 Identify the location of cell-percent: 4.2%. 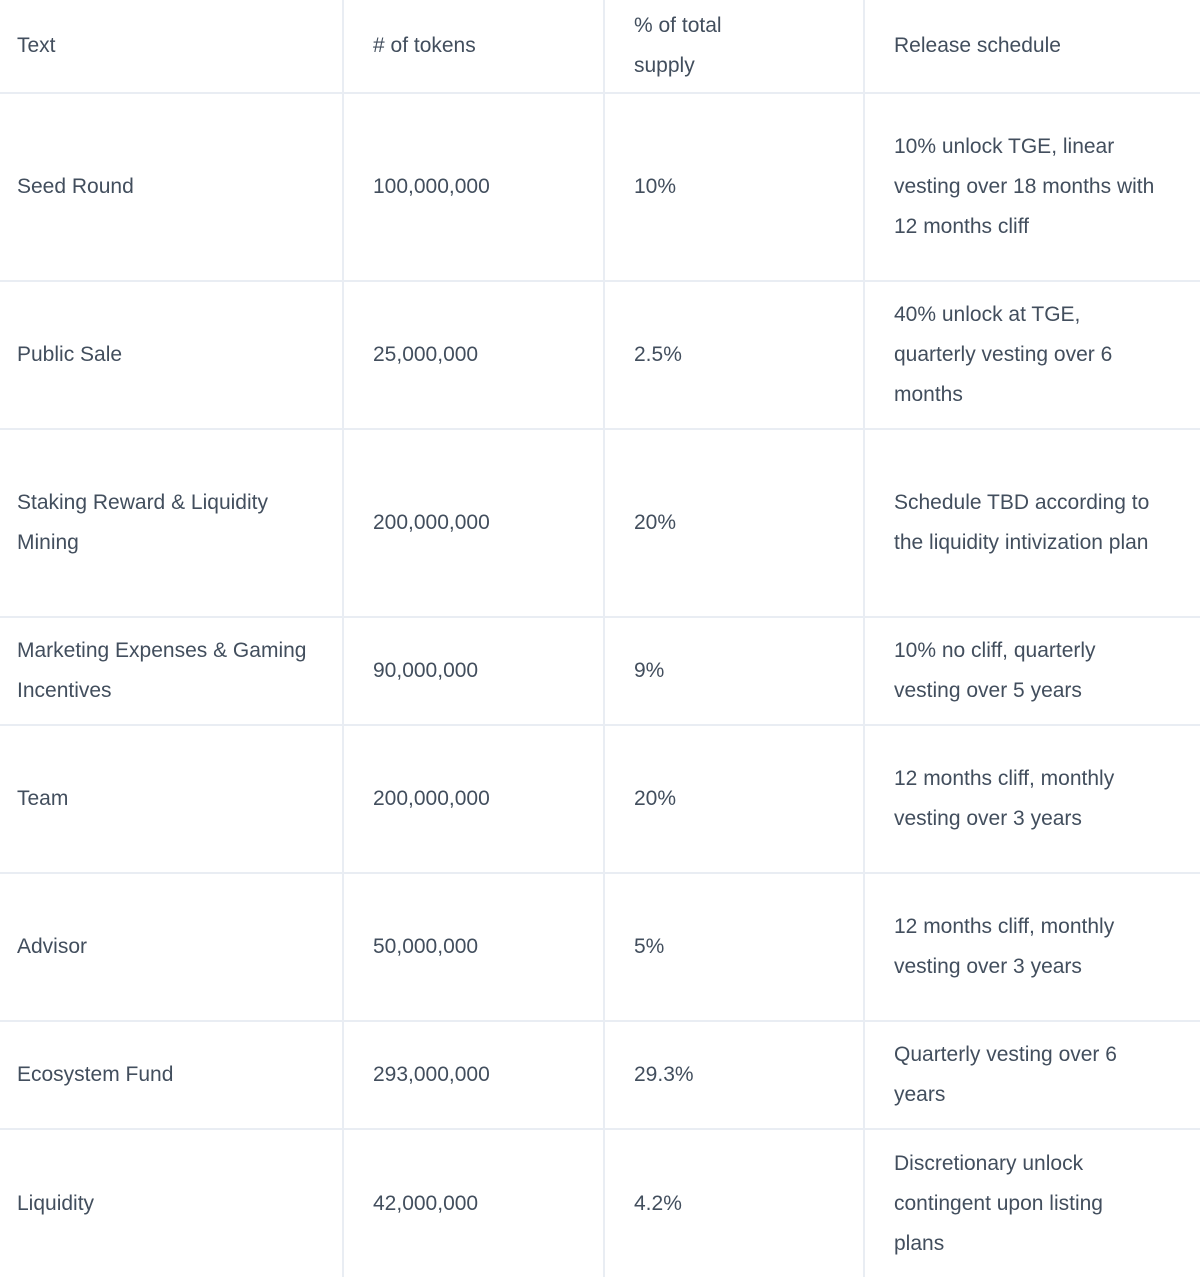
(734, 1202).